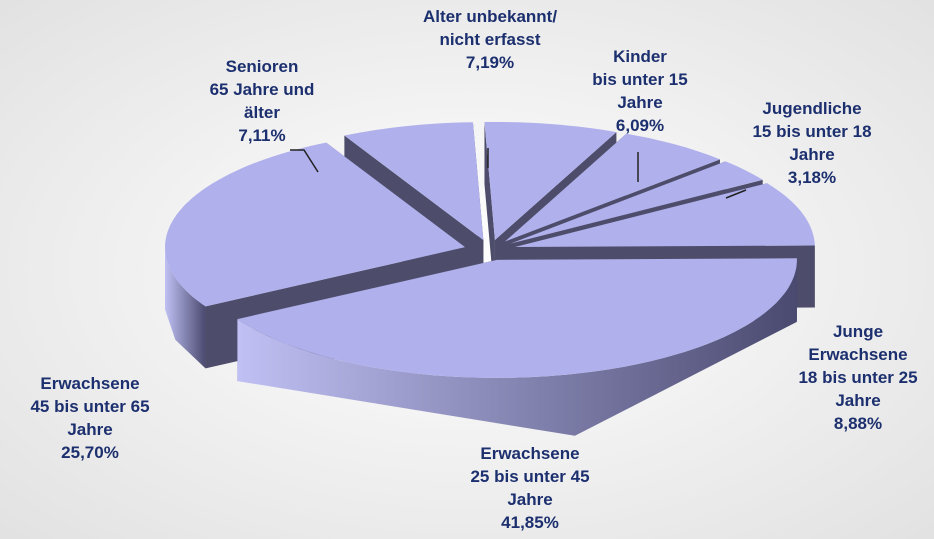  Describe the element at coordinates (262, 89) in the screenshot. I see `label-line: 65 Jahre und` at that location.